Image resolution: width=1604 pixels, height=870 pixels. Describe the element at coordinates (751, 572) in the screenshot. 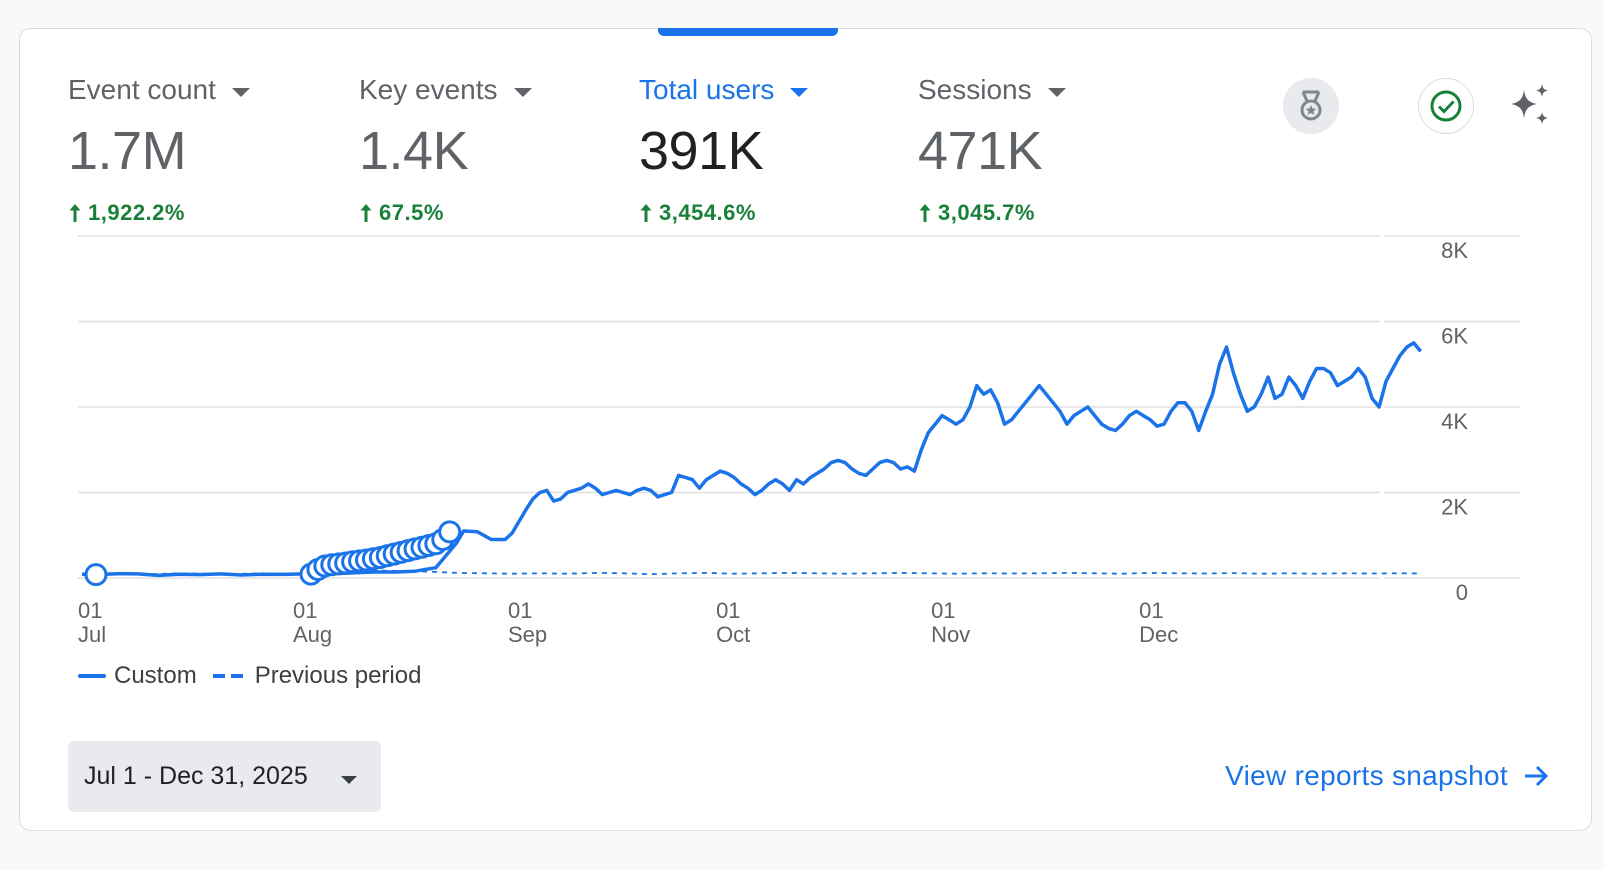

I see `series-previous-period-line` at that location.